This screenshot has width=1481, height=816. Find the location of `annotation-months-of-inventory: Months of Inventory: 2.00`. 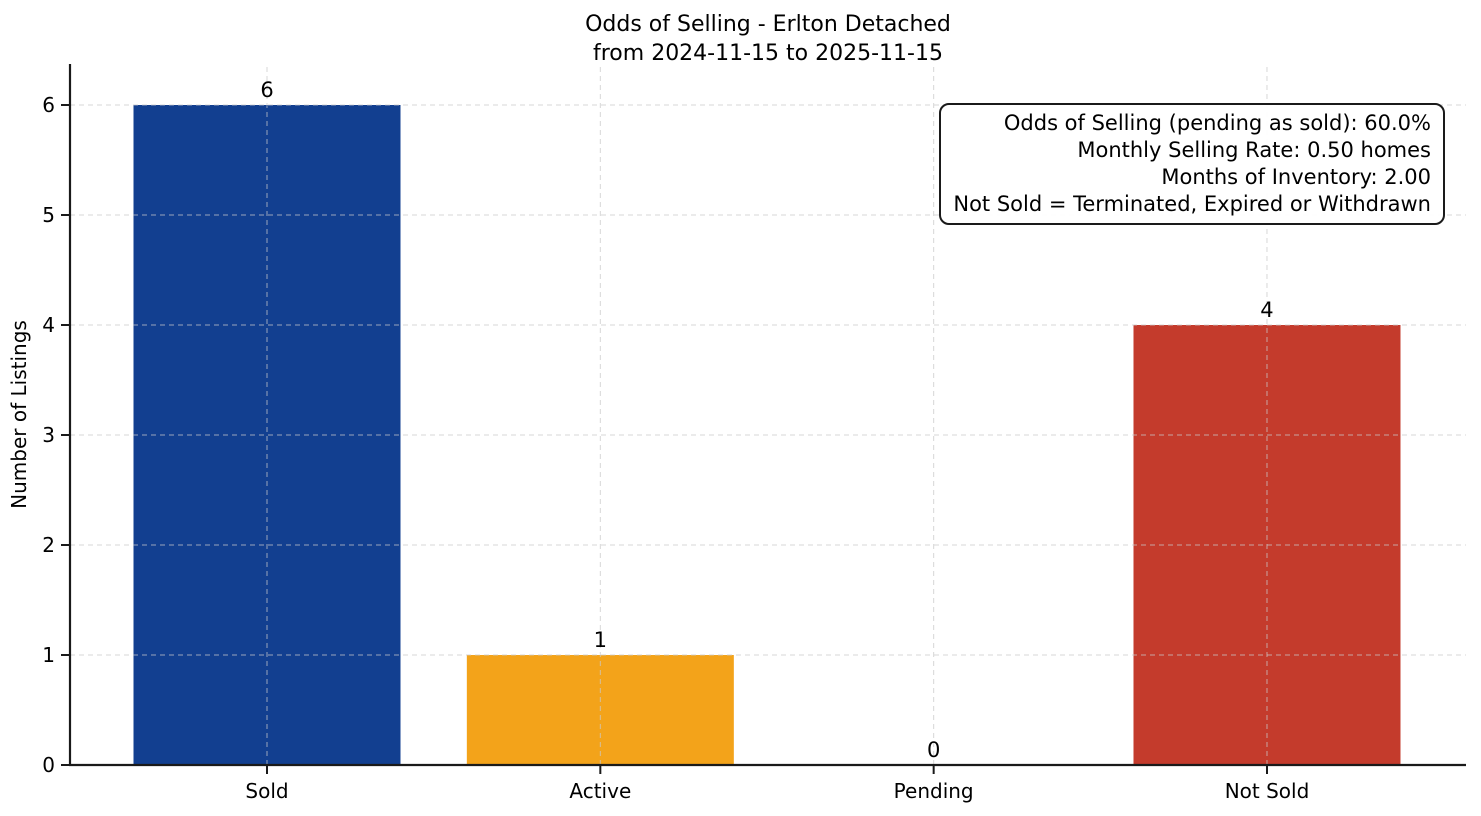

annotation-months-of-inventory: Months of Inventory: 2.00 is located at coordinates (1296, 177).